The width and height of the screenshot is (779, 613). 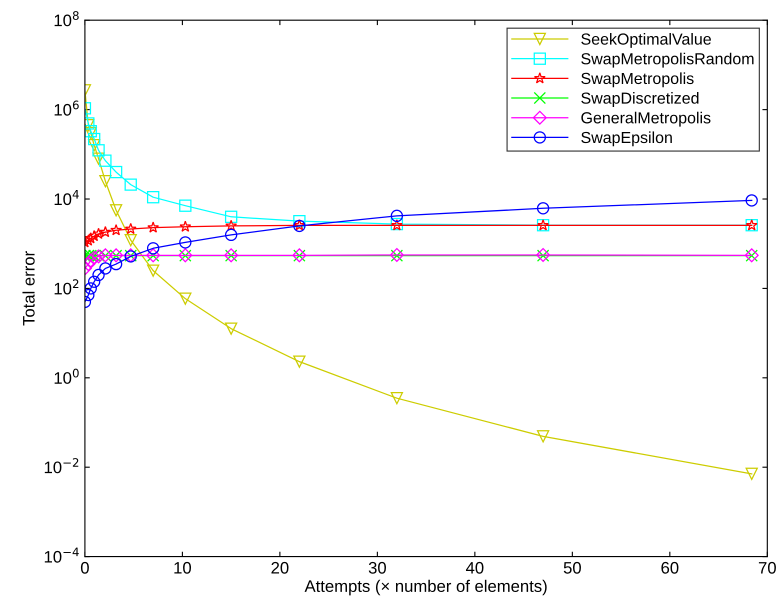 What do you see at coordinates (61, 555) in the screenshot?
I see `y-tick-label: 10$^{−4}$` at bounding box center [61, 555].